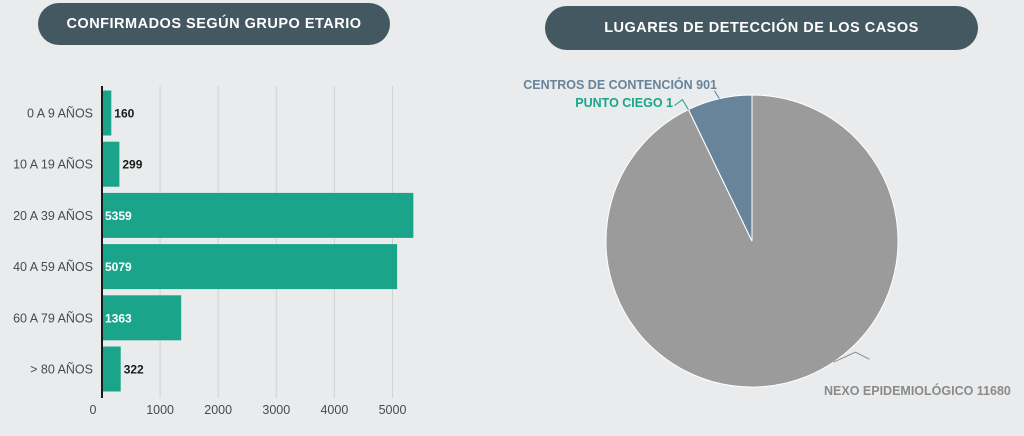  Describe the element at coordinates (334, 410) in the screenshot. I see `x-tick-label: 4000` at that location.